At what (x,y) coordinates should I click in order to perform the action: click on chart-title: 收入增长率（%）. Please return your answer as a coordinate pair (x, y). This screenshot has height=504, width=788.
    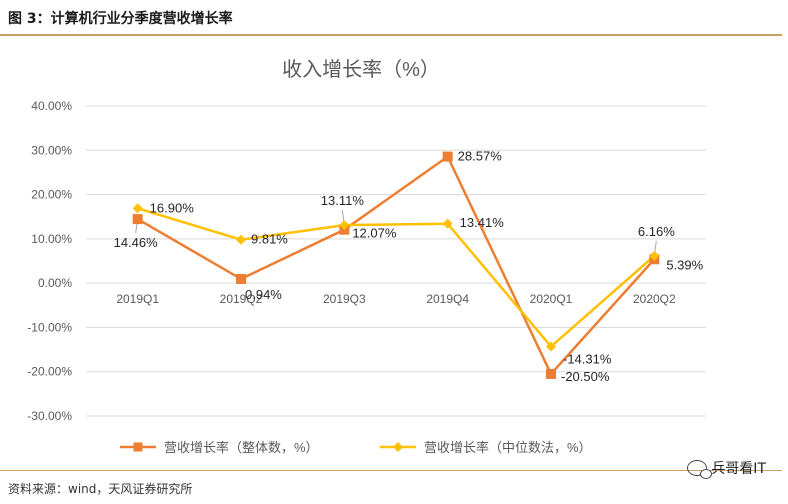
    Looking at the image, I should click on (361, 69).